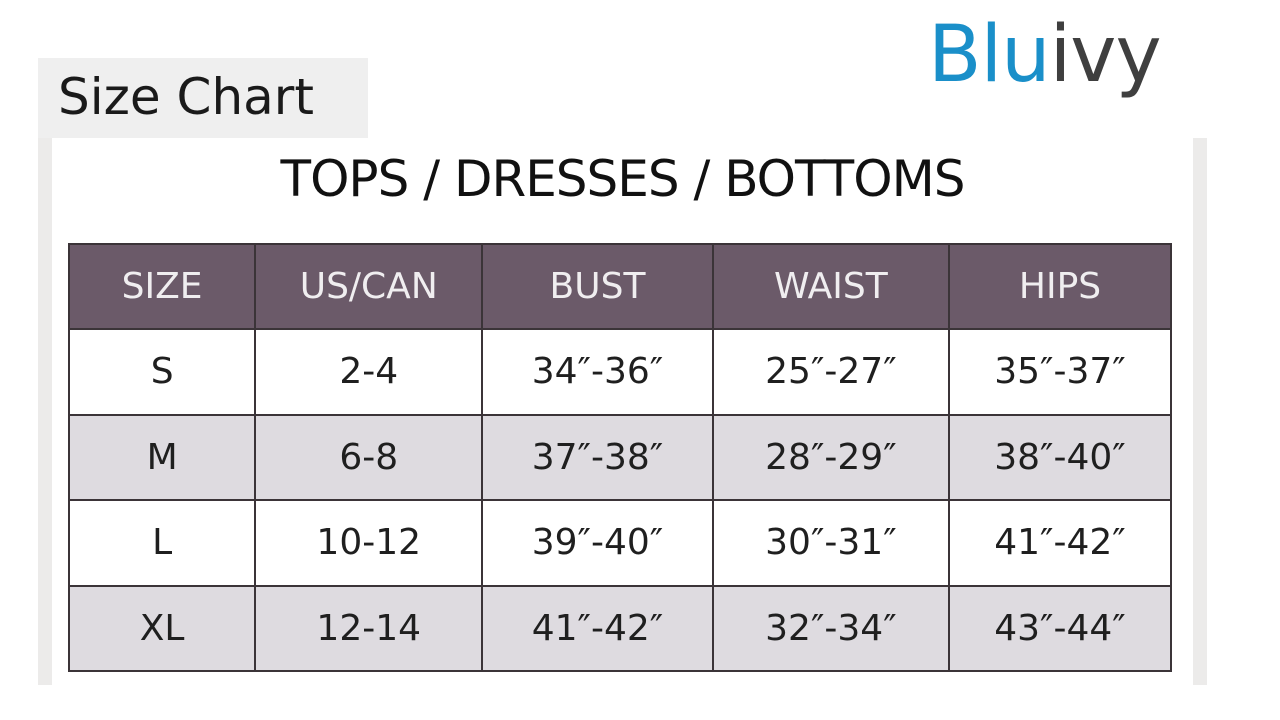 The image size is (1280, 720). Describe the element at coordinates (1105, 55) in the screenshot. I see `logo-part-ivy: ivy` at that location.